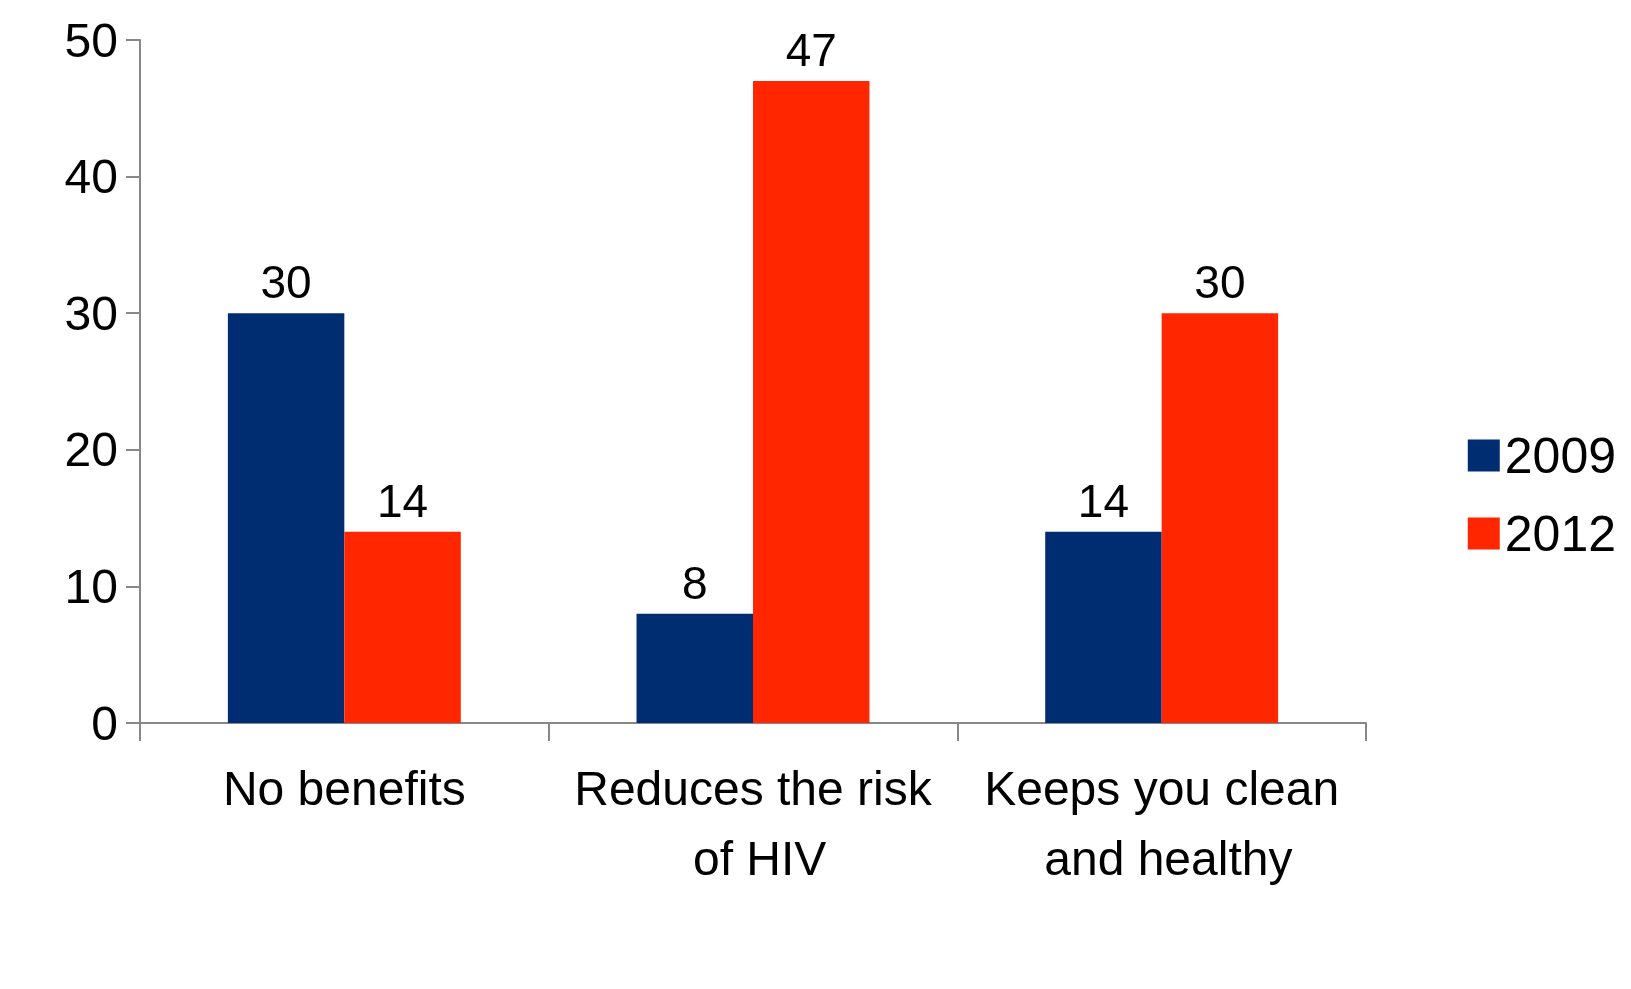 The width and height of the screenshot is (1631, 989). What do you see at coordinates (1560, 533) in the screenshot?
I see `legend-label: 2012` at bounding box center [1560, 533].